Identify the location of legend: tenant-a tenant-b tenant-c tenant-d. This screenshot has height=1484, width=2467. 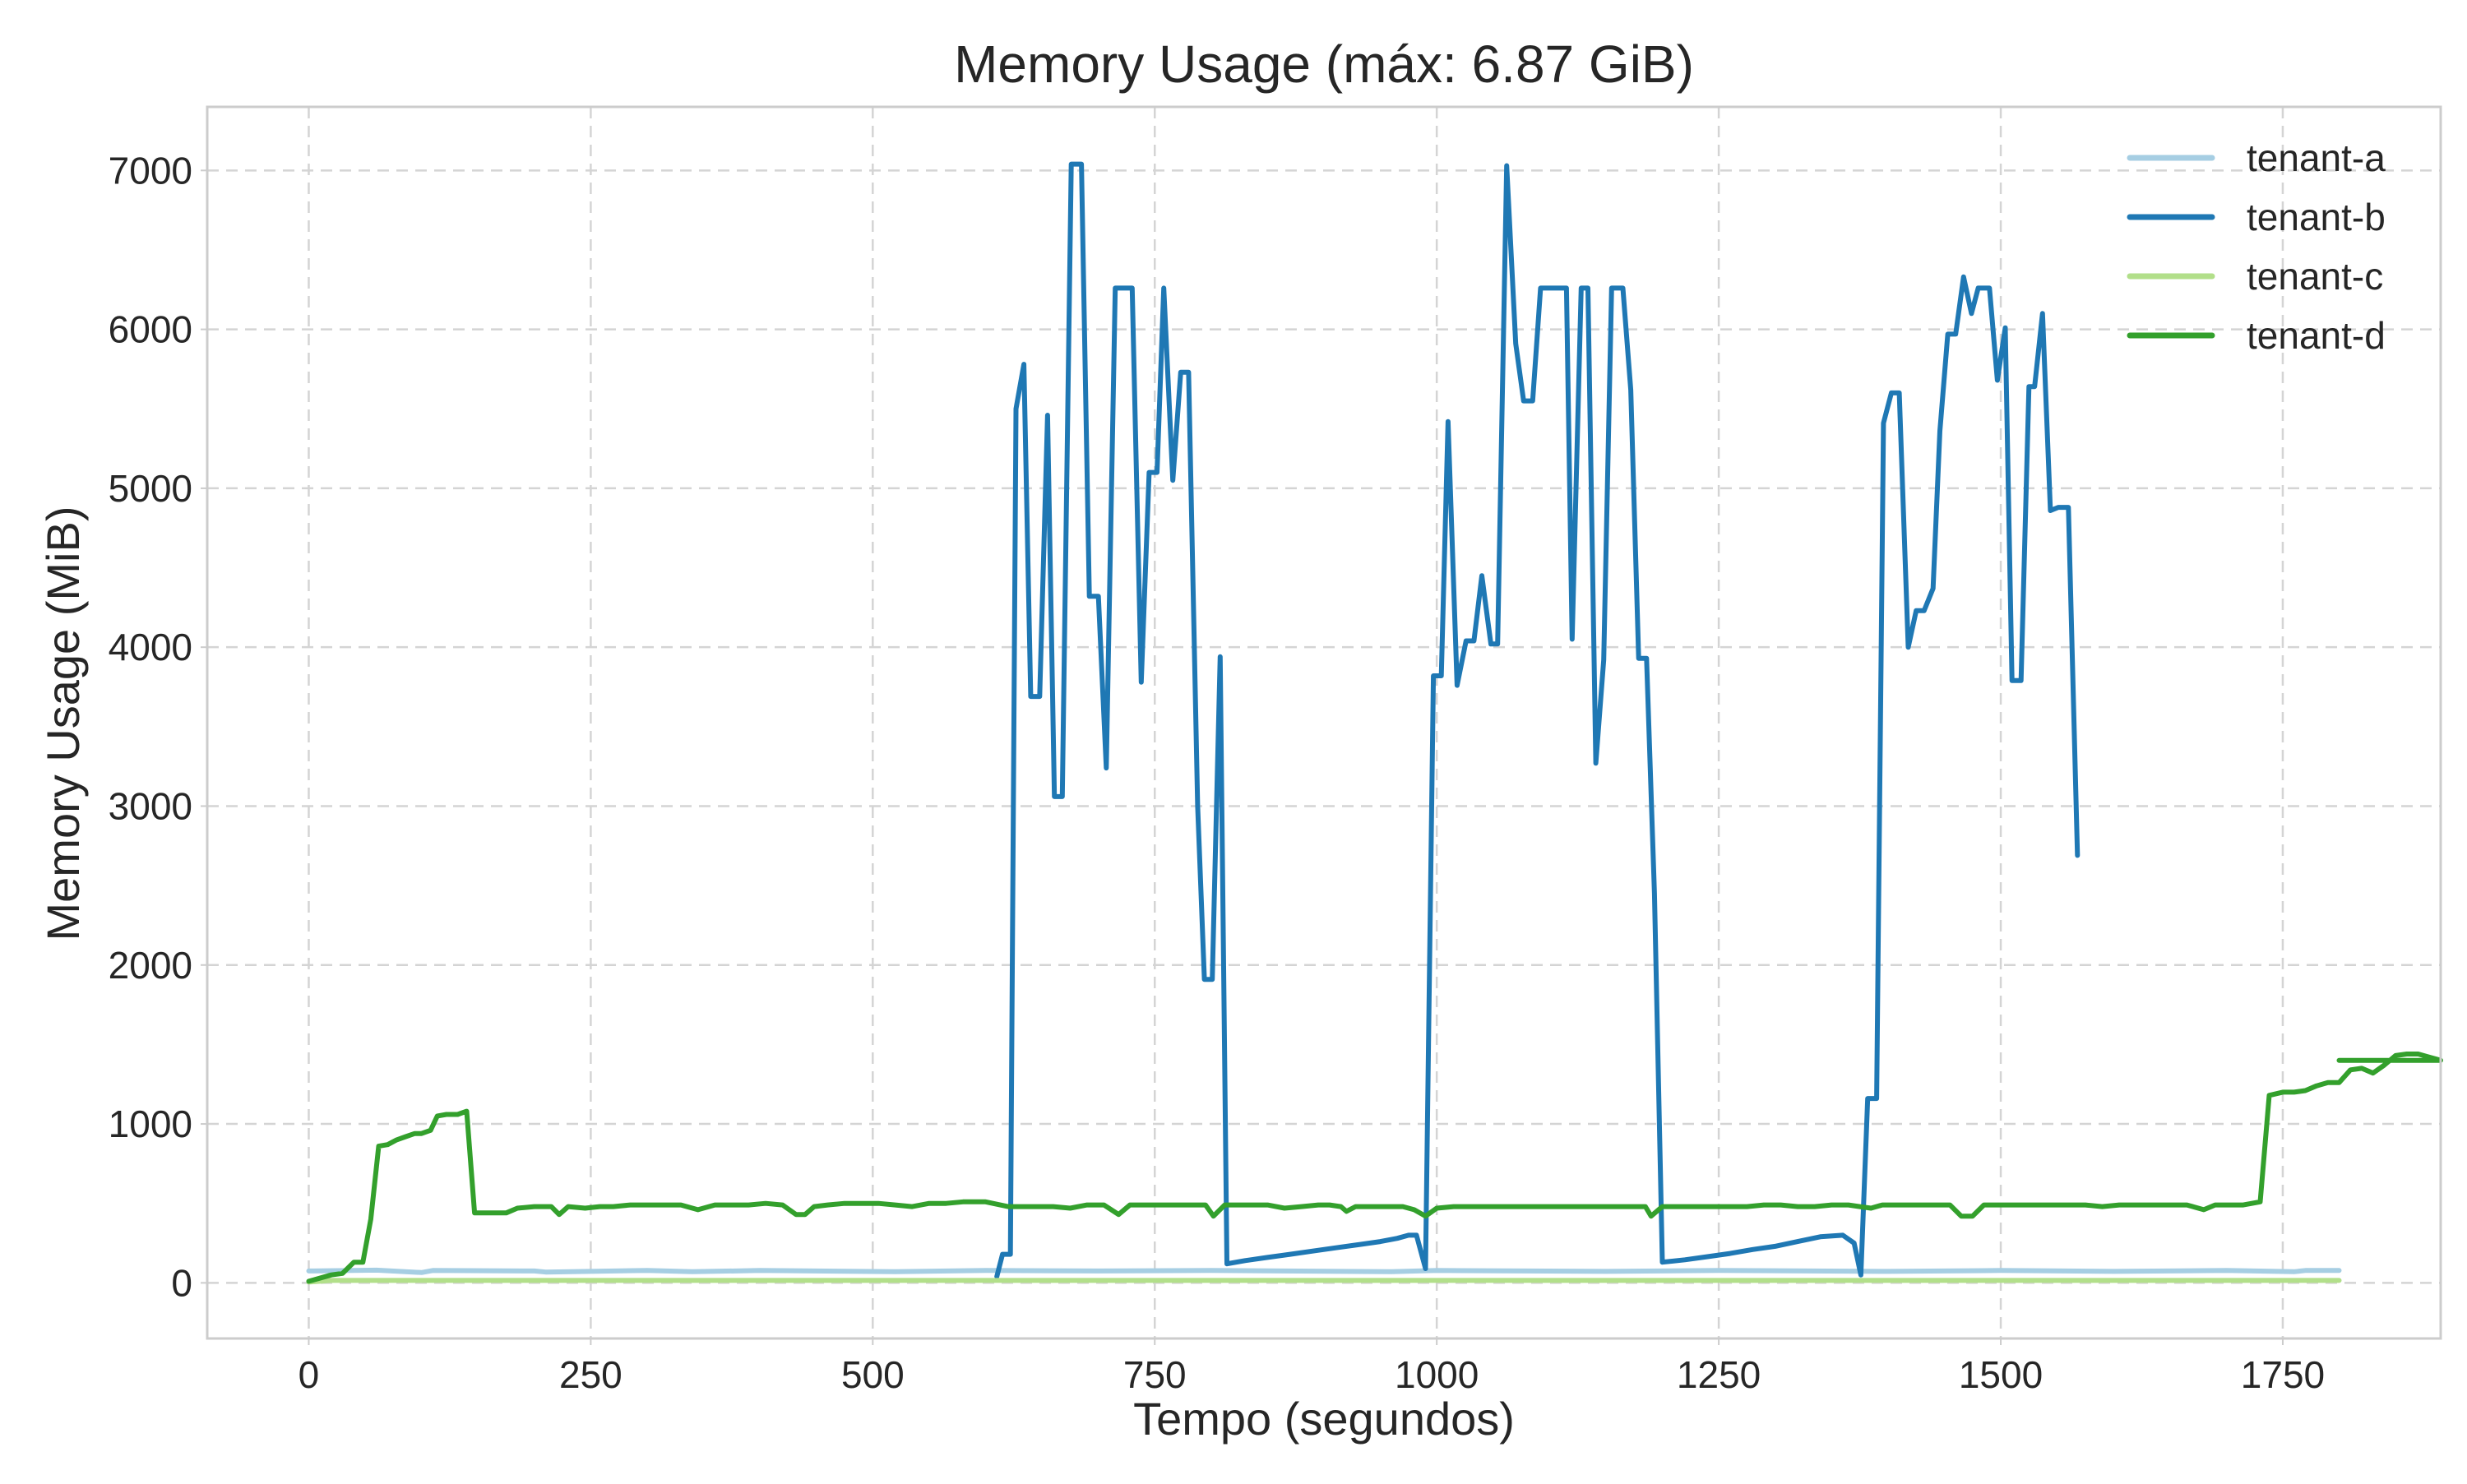
(2256, 247).